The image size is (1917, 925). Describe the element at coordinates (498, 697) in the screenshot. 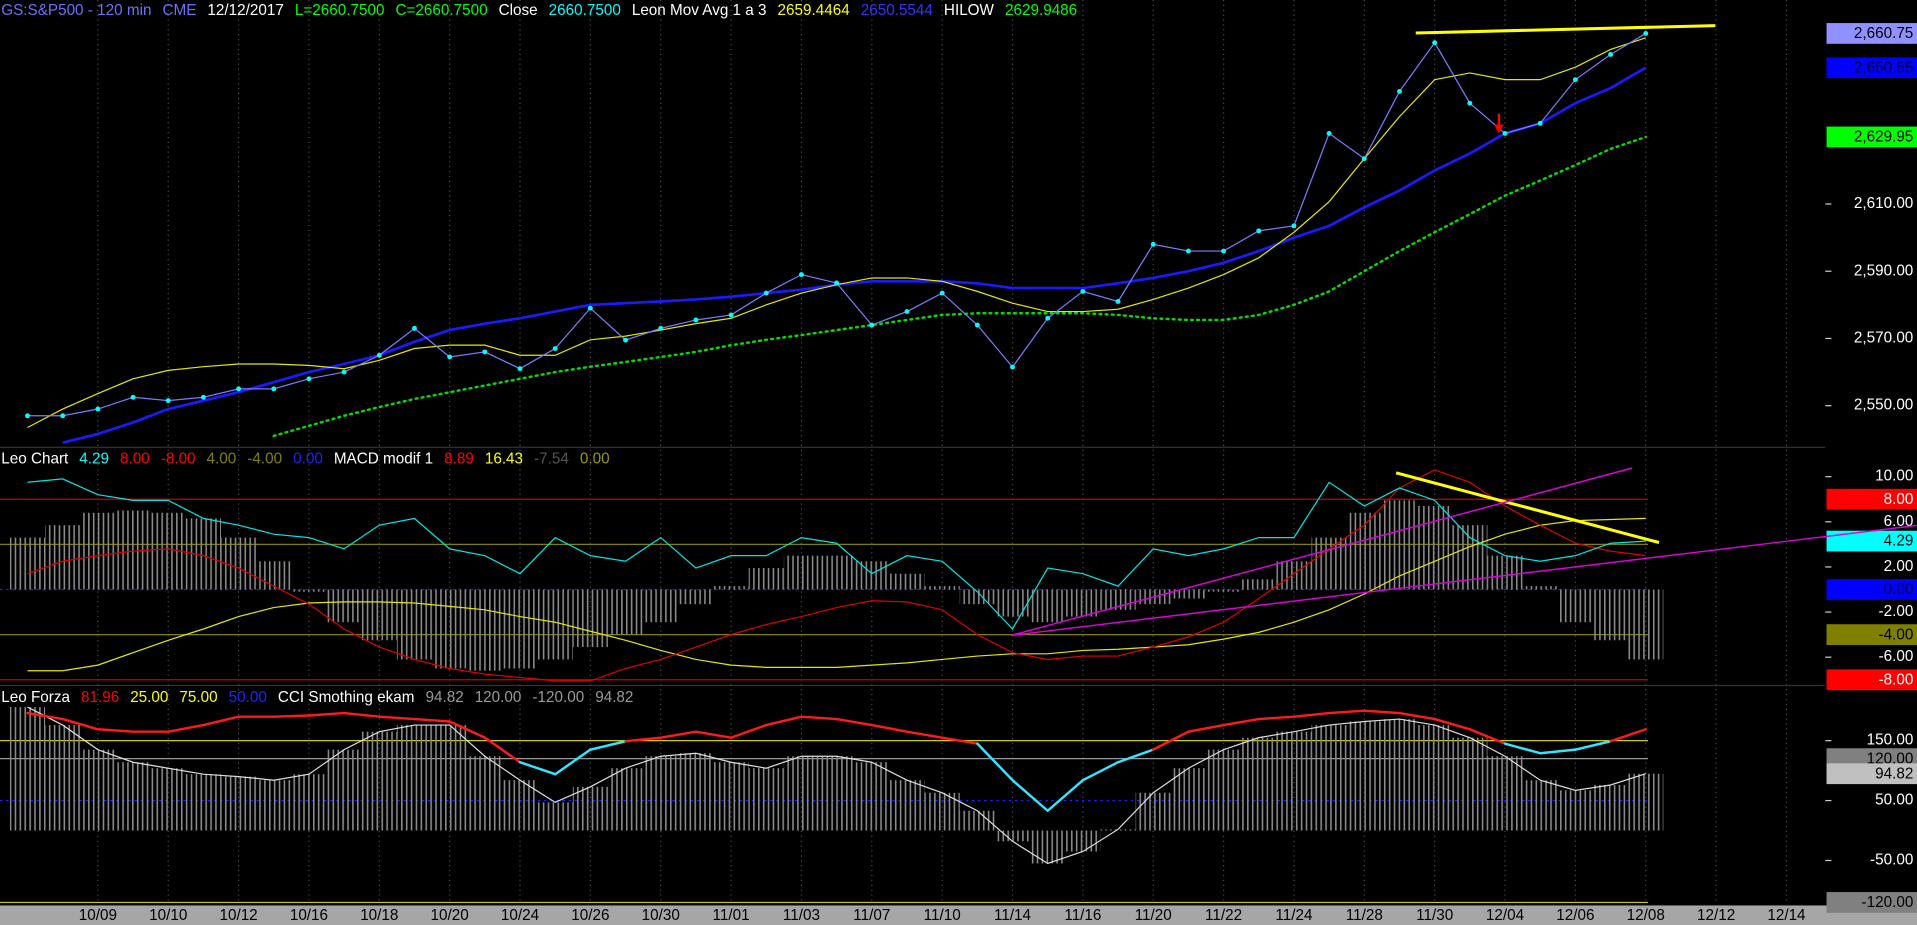

I see `legend-text: 120.00` at that location.